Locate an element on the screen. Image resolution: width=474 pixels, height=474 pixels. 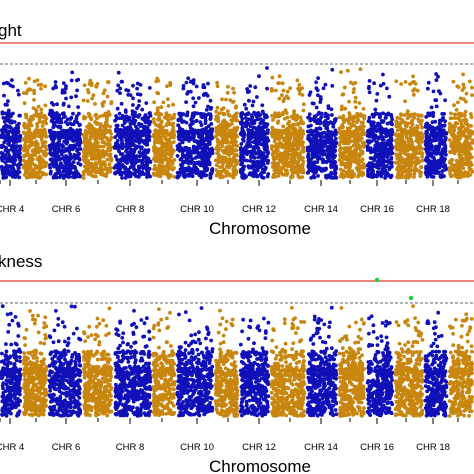
chromosome-points is located at coordinates (35, 128).